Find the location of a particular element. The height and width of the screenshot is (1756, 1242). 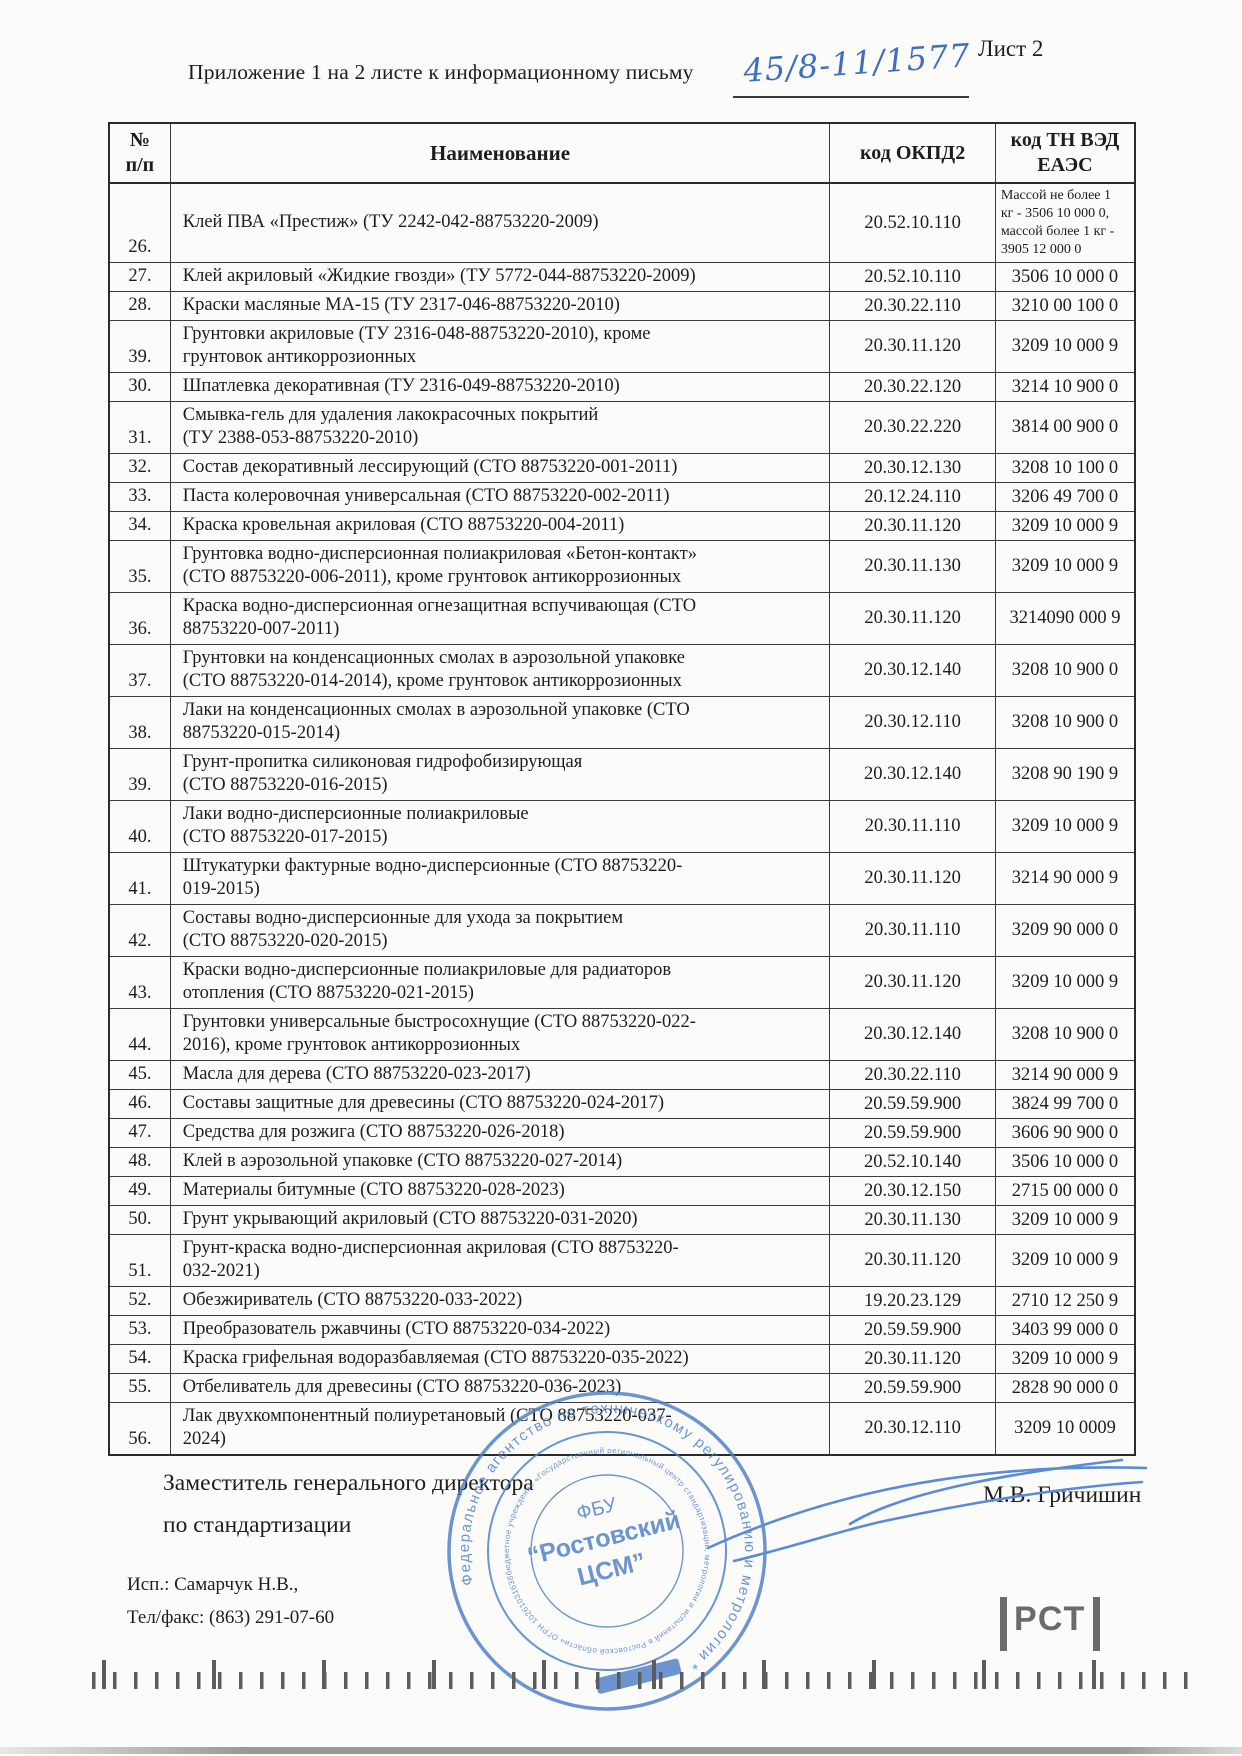

stamp-center-line3: ЦСМ” is located at coordinates (612, 1569).